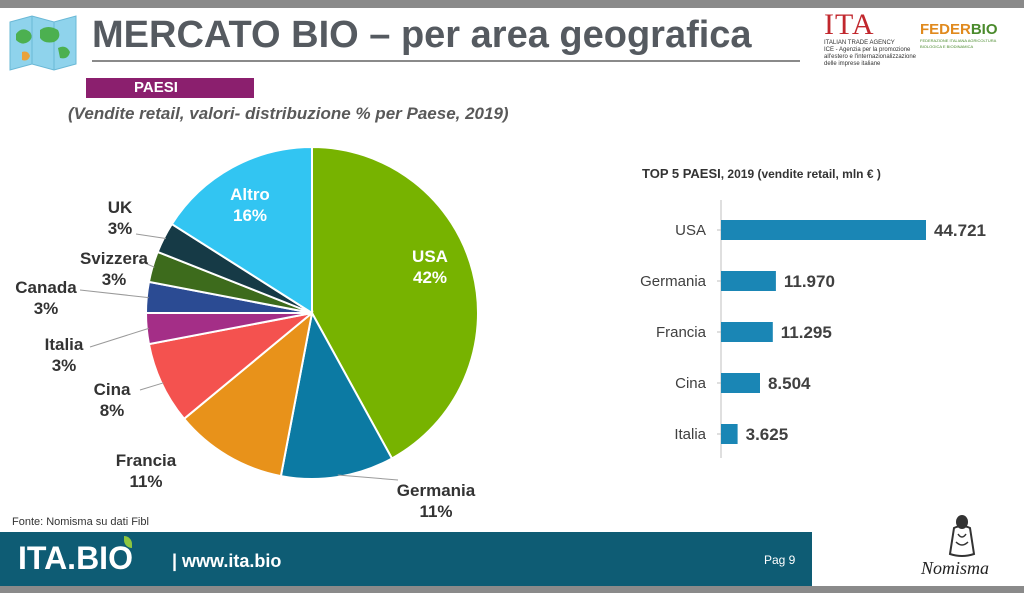  Describe the element at coordinates (151, 386) in the screenshot. I see `leader-line-cina` at that location.